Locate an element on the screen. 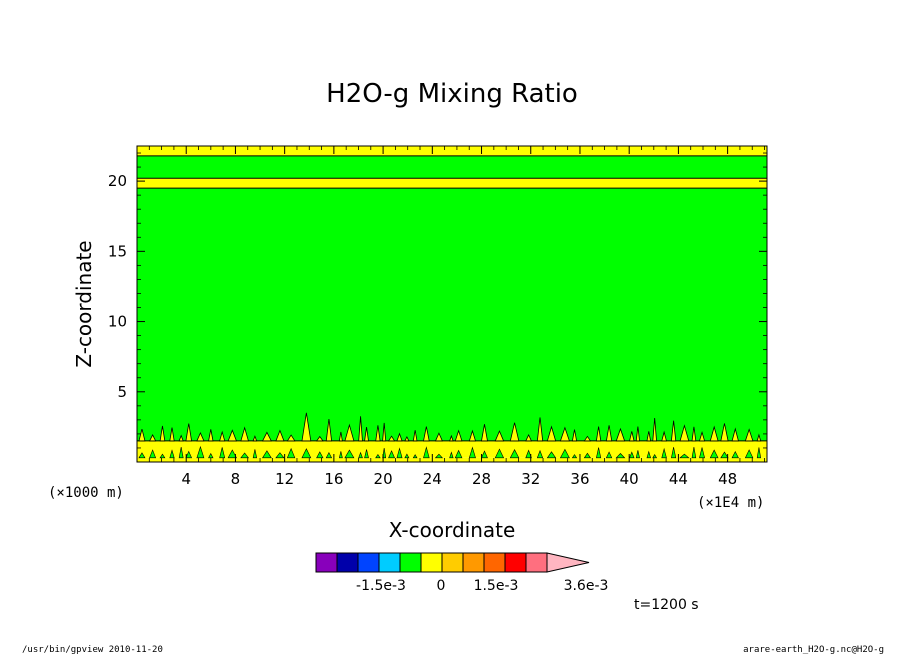 The width and height of the screenshot is (904, 654). x-tick-label-5: 24 is located at coordinates (432, 479).